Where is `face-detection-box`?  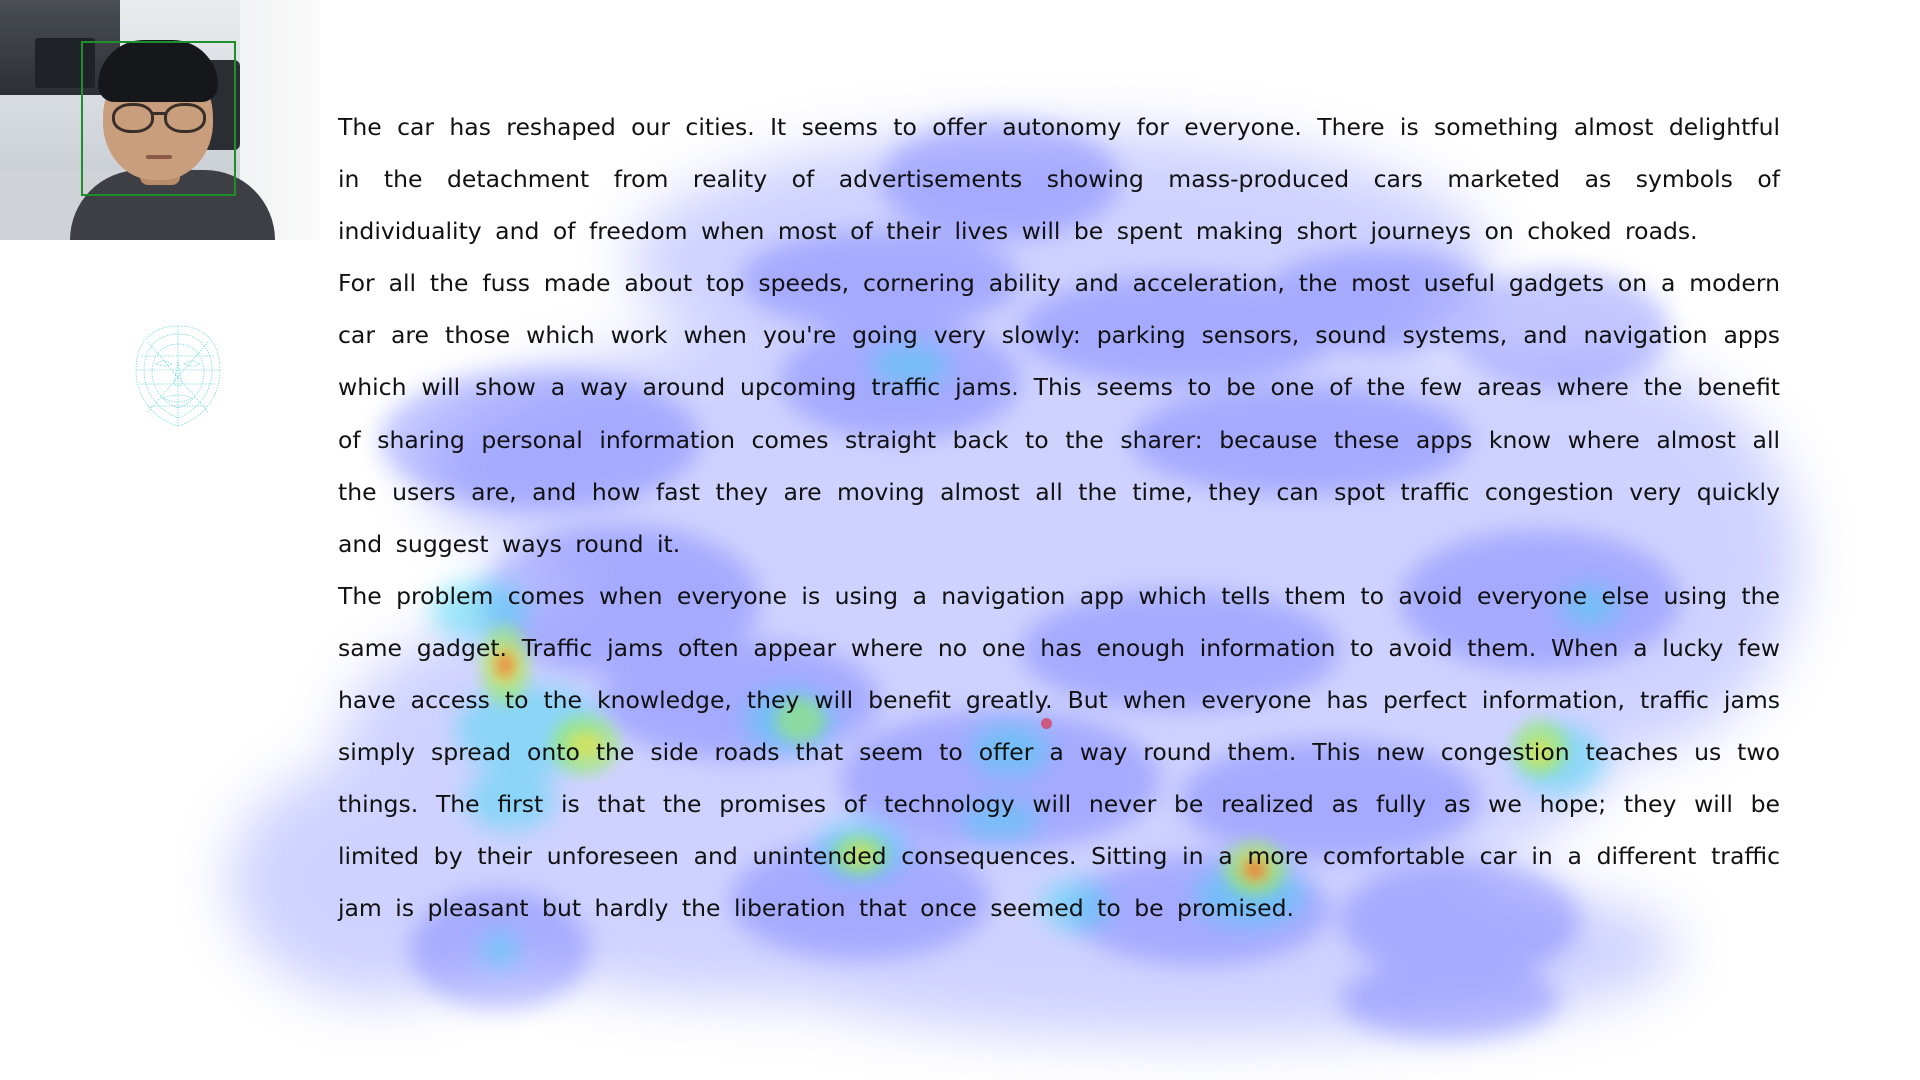 face-detection-box is located at coordinates (158, 118).